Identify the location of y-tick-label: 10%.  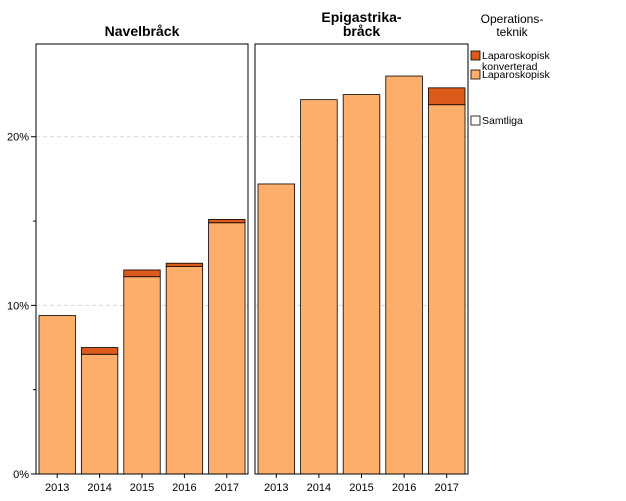
(18, 306).